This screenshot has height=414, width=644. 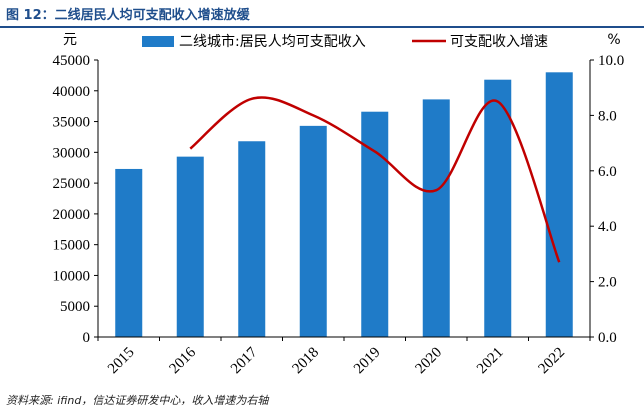 What do you see at coordinates (607, 338) in the screenshot?
I see `right-tick-label: 0.0` at bounding box center [607, 338].